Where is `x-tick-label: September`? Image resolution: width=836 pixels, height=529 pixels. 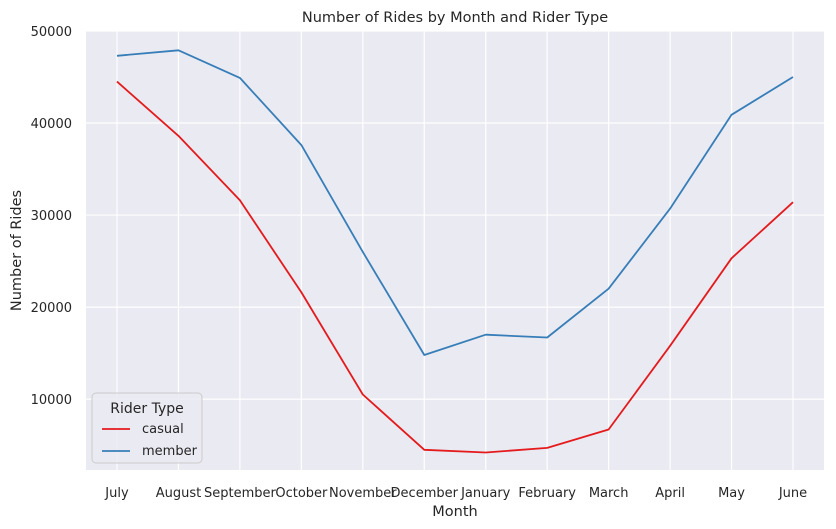
x-tick-label: September is located at coordinates (240, 493).